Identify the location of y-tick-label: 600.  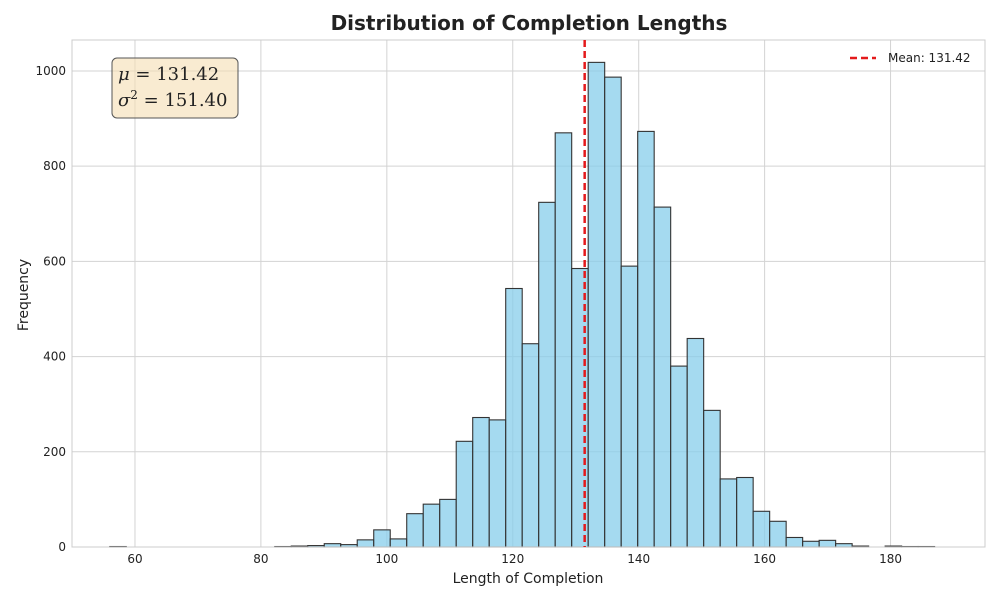
(54, 261).